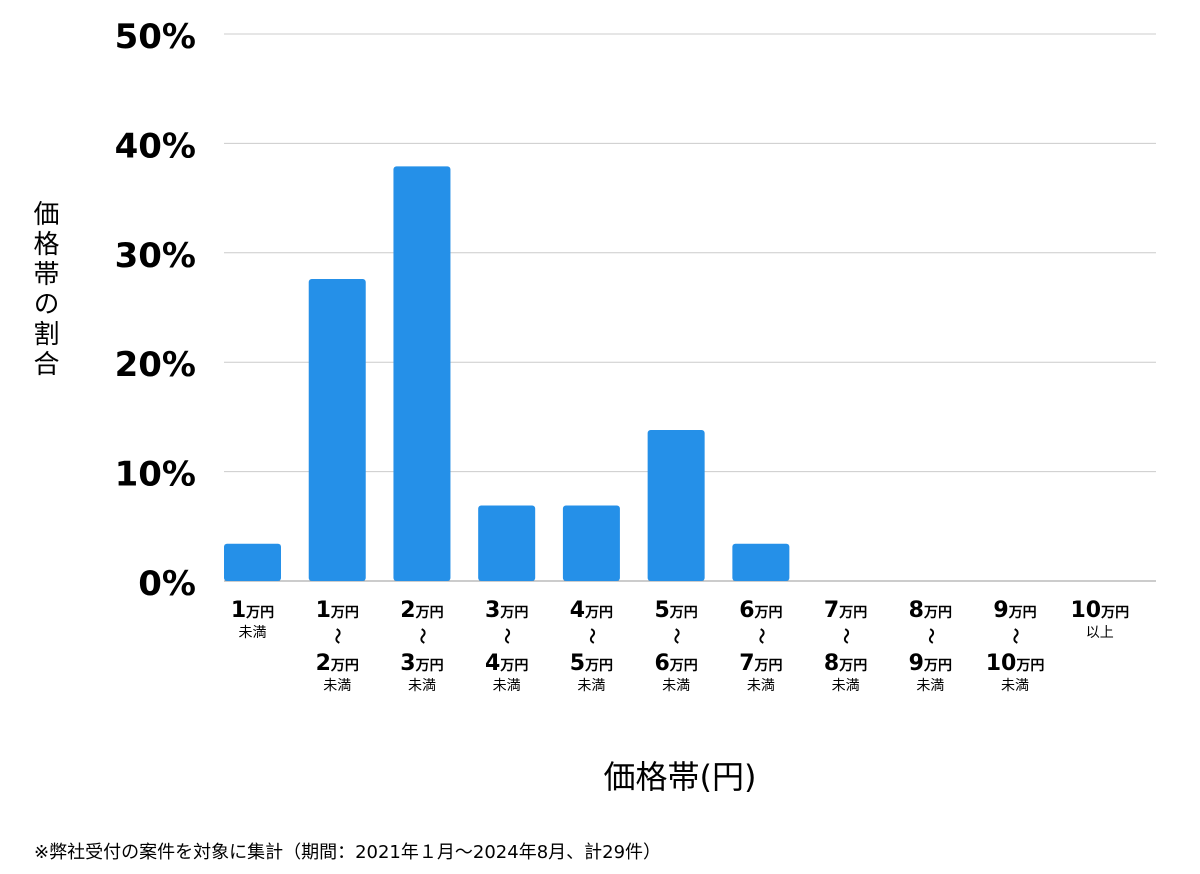 This screenshot has width=1200, height=874. I want to click on footnote: ※弊社受付の案件を対象に集計（期間：2021年１月〜2024年8月、計29件）, so click(348, 852).